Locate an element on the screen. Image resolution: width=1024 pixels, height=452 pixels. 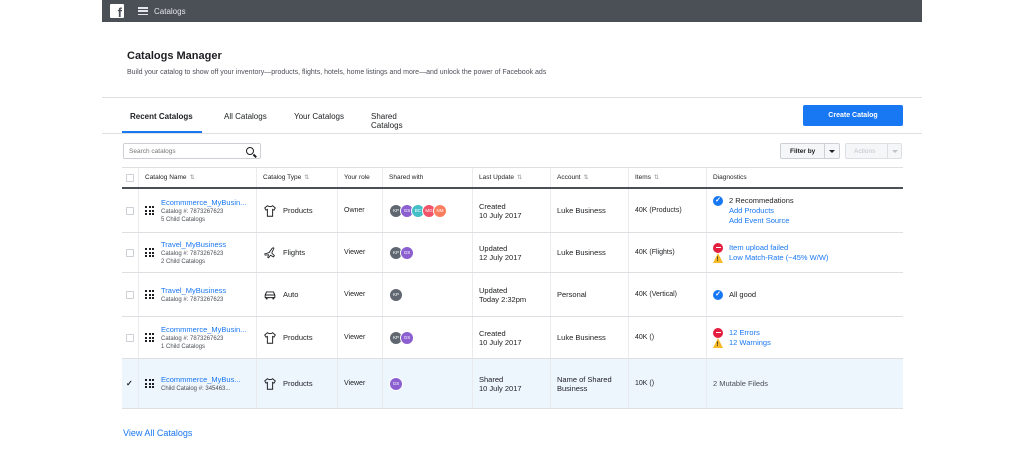
last-update-cell: Created 10 July 2017 is located at coordinates (512, 337).